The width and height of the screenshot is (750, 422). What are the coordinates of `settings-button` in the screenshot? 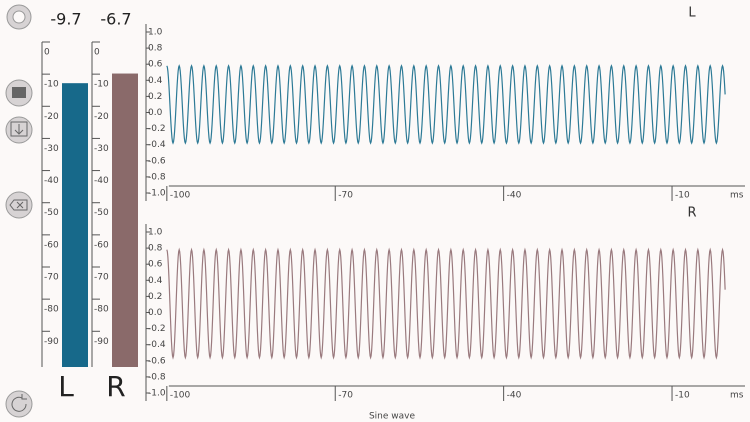 It's located at (19, 17).